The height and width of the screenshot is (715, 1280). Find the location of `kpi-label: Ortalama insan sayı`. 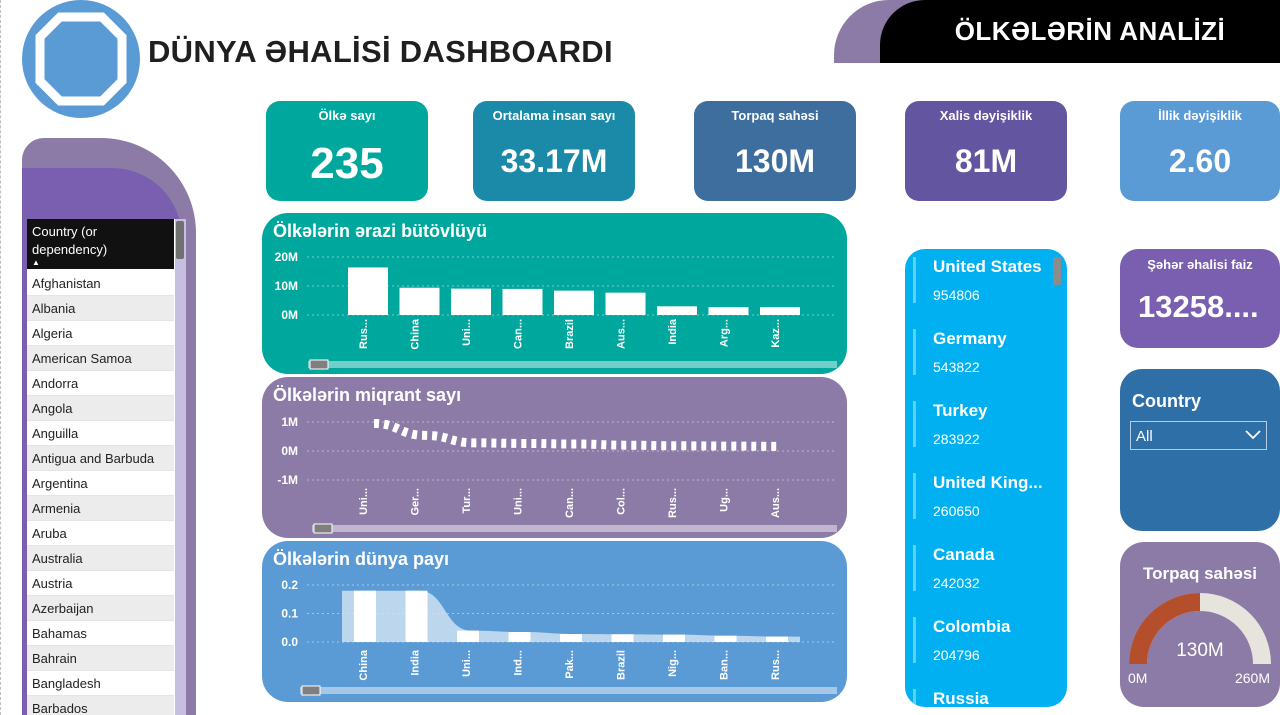

kpi-label: Ortalama insan sayı is located at coordinates (554, 115).